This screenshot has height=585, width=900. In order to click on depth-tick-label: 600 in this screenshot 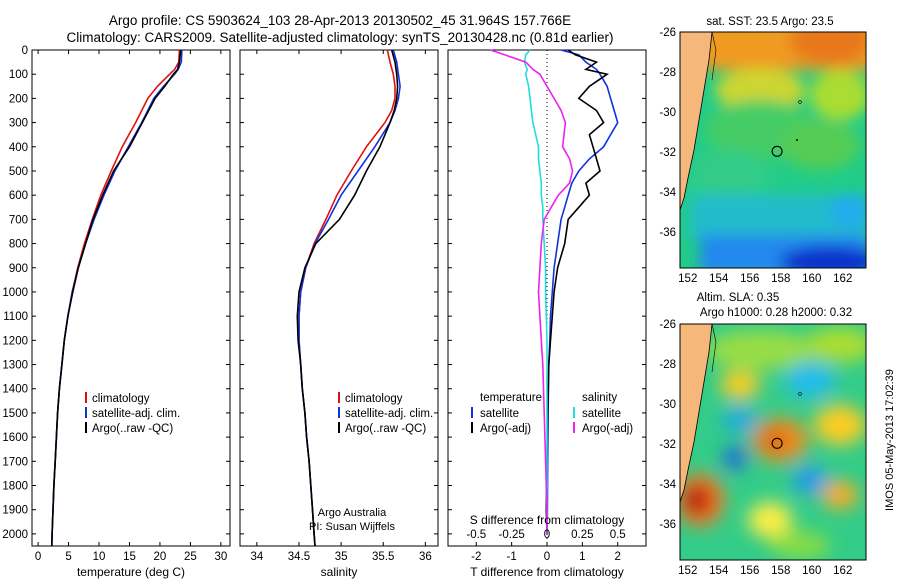, I will do `click(18, 196)`.